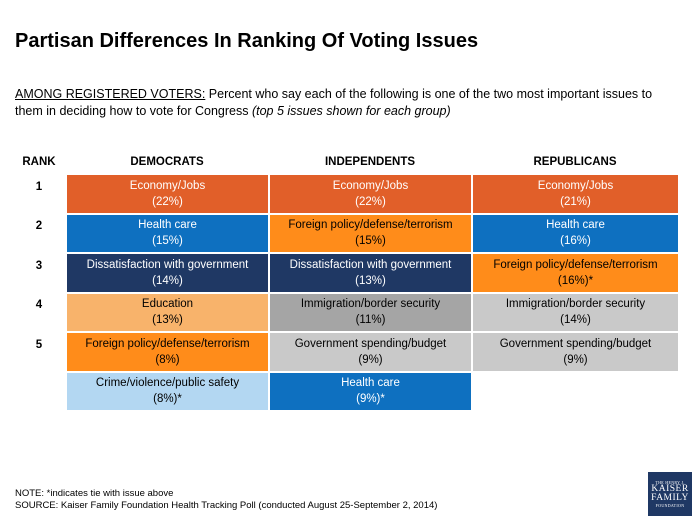 The image size is (698, 523). What do you see at coordinates (167, 162) in the screenshot?
I see `democrats-header: DEMOCRATS` at bounding box center [167, 162].